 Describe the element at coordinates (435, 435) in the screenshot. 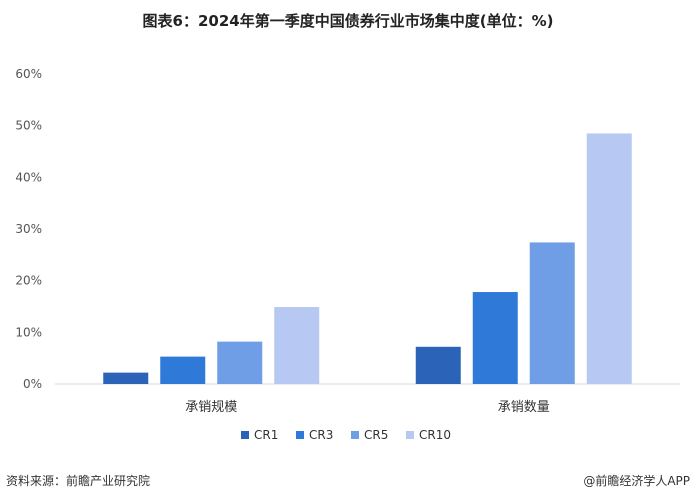

I see `legend-label-cr10: CR10` at that location.